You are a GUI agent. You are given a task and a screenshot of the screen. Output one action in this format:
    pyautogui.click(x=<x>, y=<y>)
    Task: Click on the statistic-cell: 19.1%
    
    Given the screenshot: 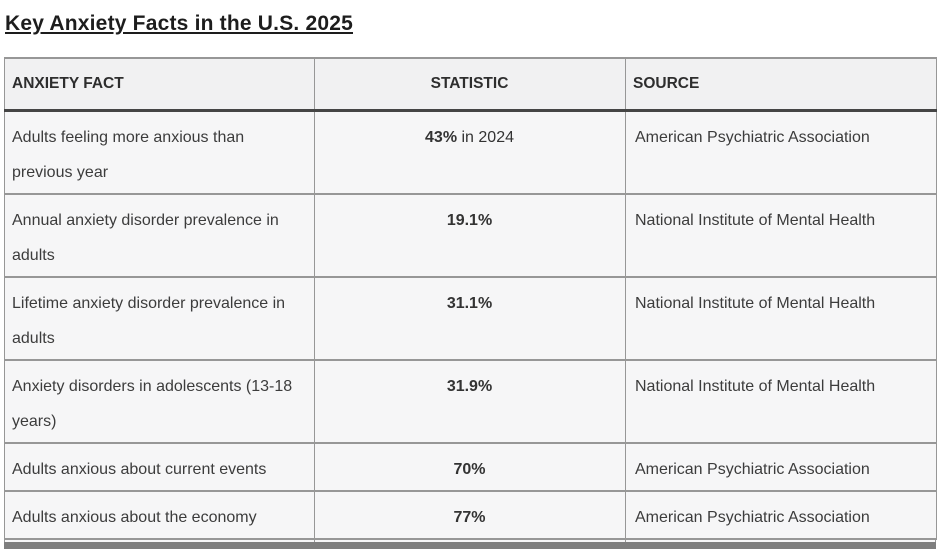 What is the action you would take?
    pyautogui.click(x=470, y=235)
    